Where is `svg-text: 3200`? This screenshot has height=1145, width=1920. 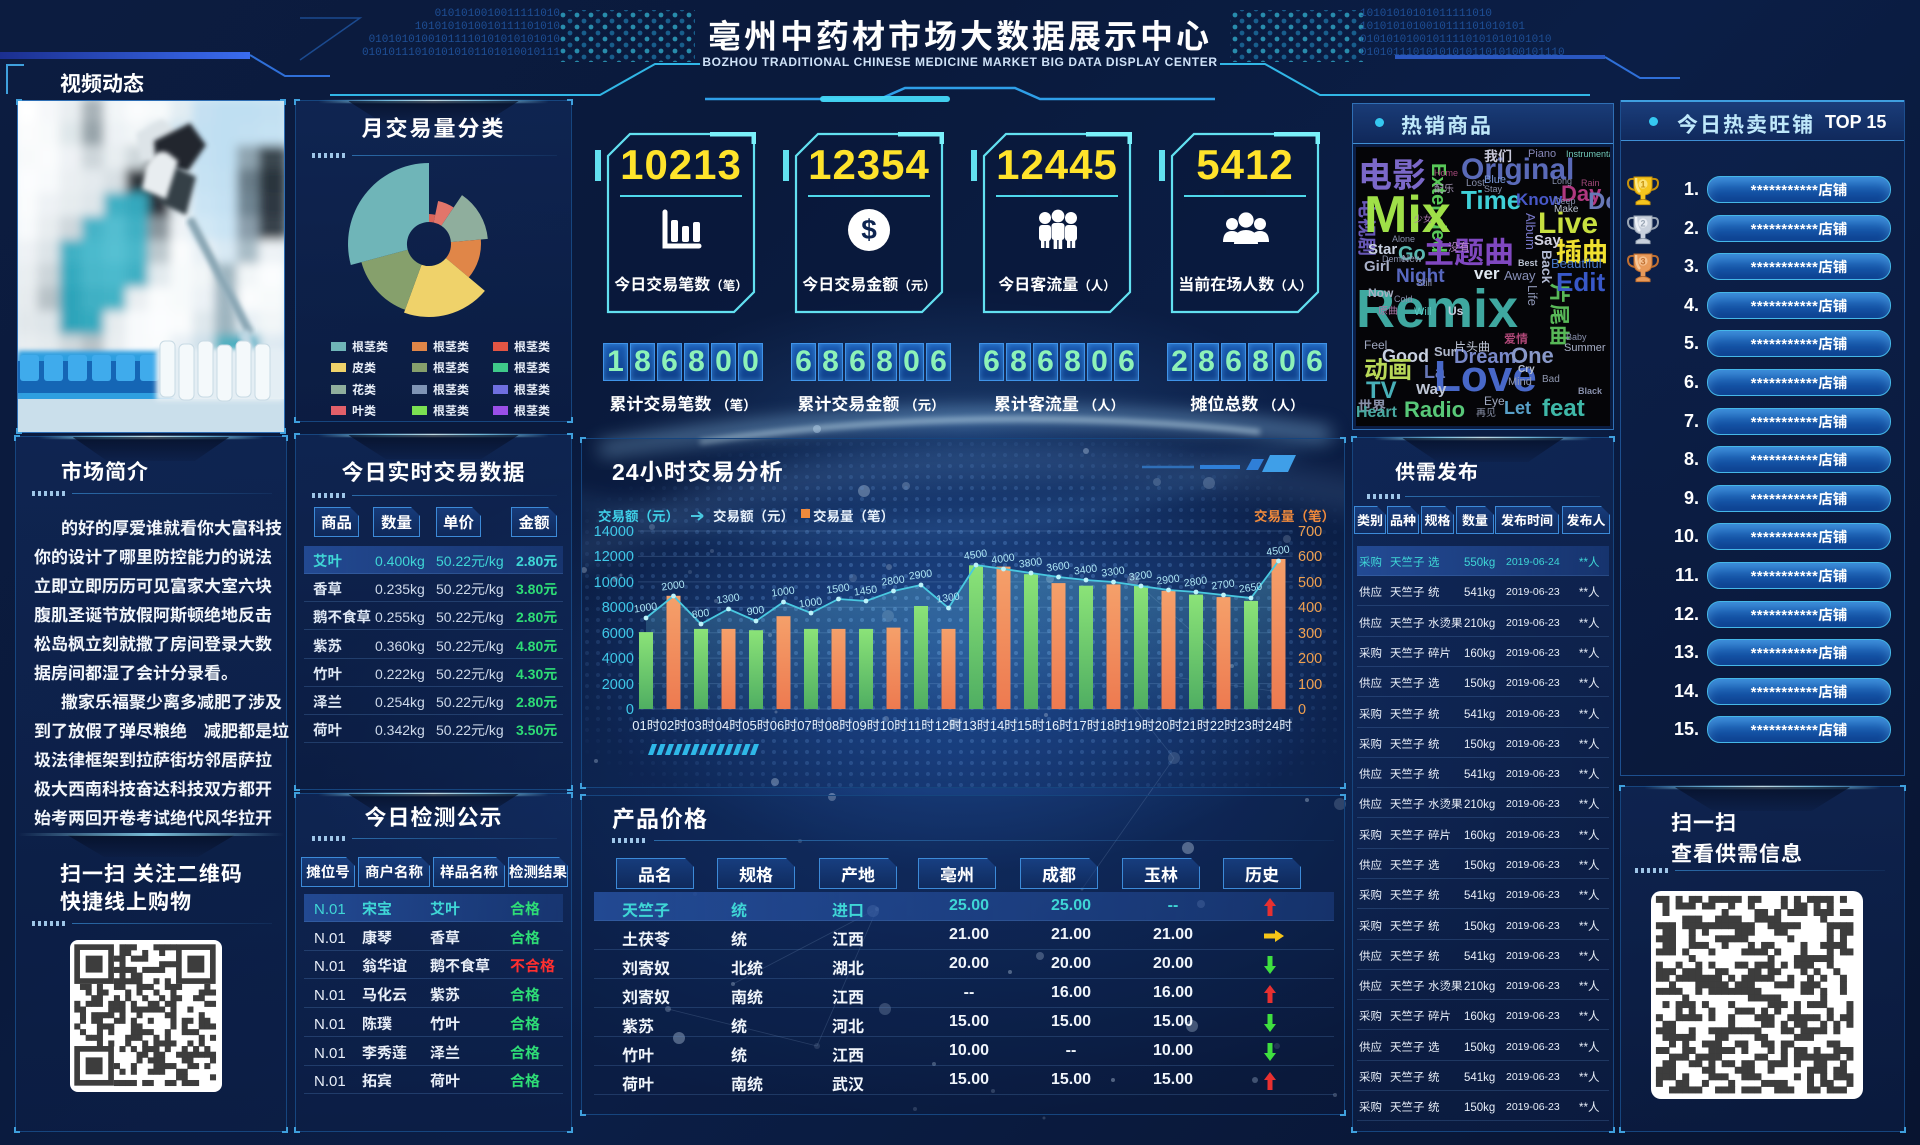 svg-text: 3200 is located at coordinates (1140, 575).